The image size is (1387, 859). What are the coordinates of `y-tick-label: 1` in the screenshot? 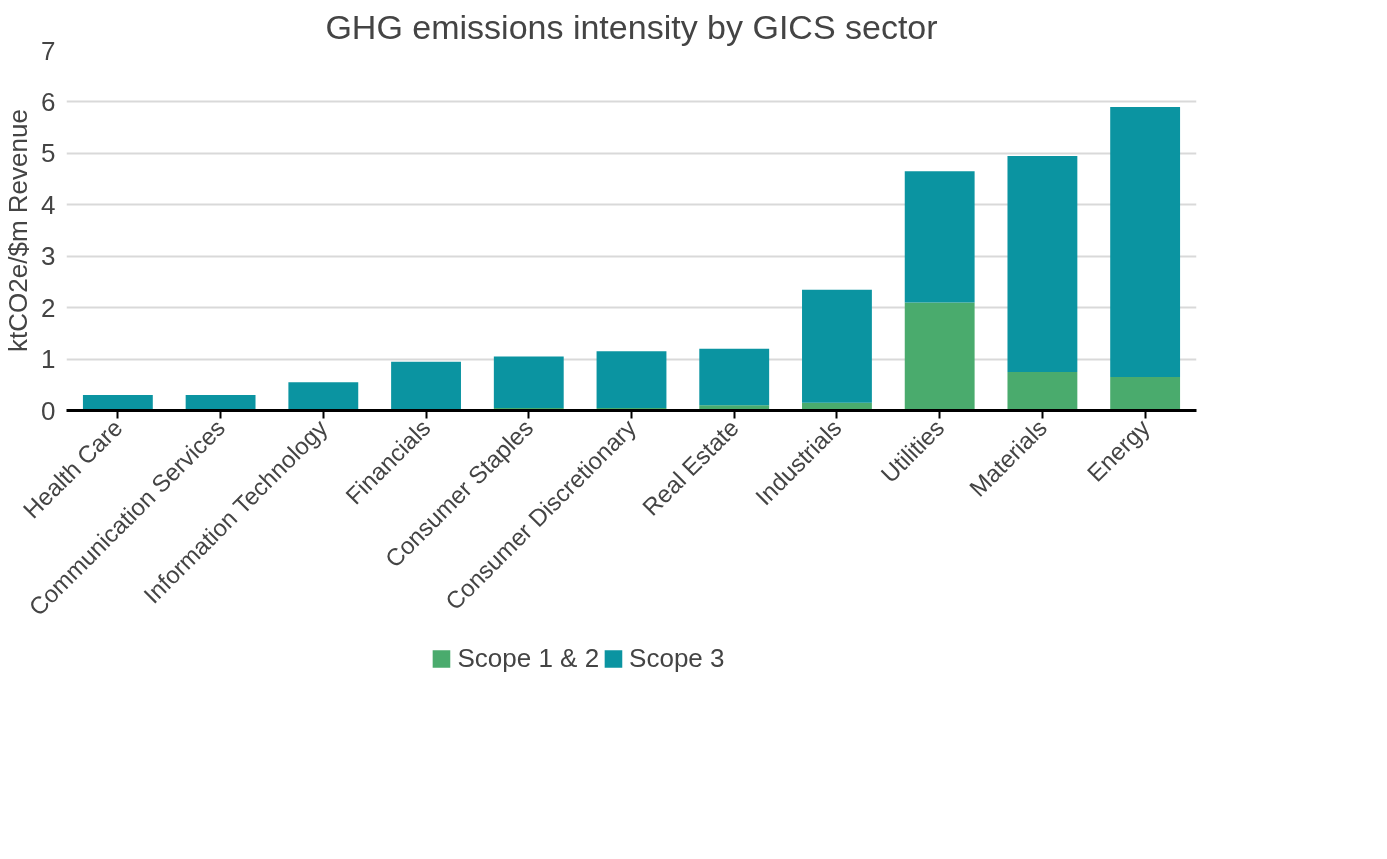 It's located at (48, 359).